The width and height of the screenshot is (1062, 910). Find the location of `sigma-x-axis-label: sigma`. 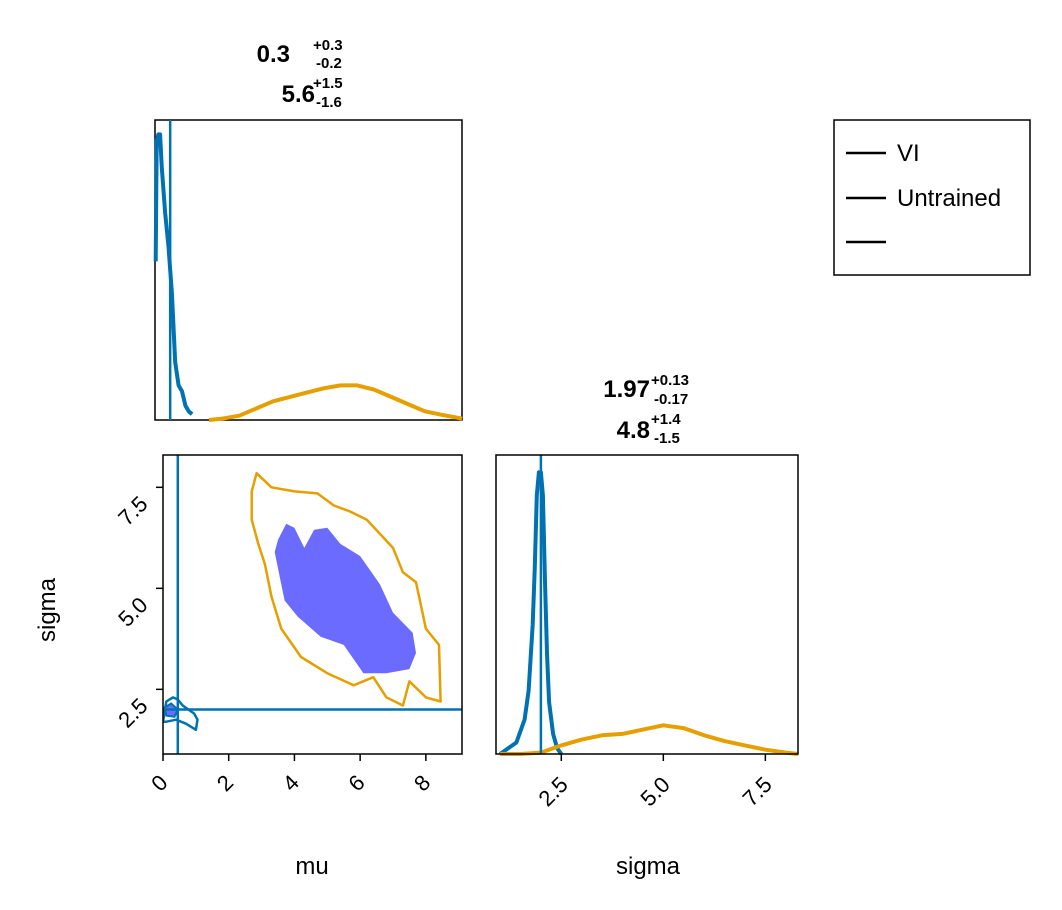

sigma-x-axis-label: sigma is located at coordinates (648, 866).